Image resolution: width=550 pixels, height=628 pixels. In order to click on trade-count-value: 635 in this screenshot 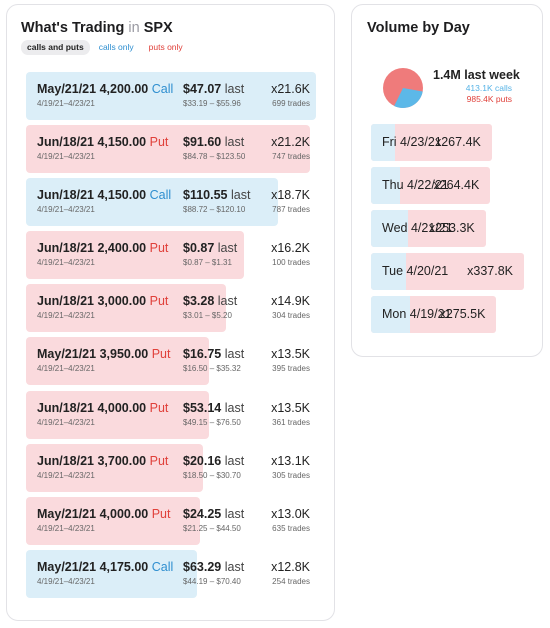, I will do `click(279, 528)`.